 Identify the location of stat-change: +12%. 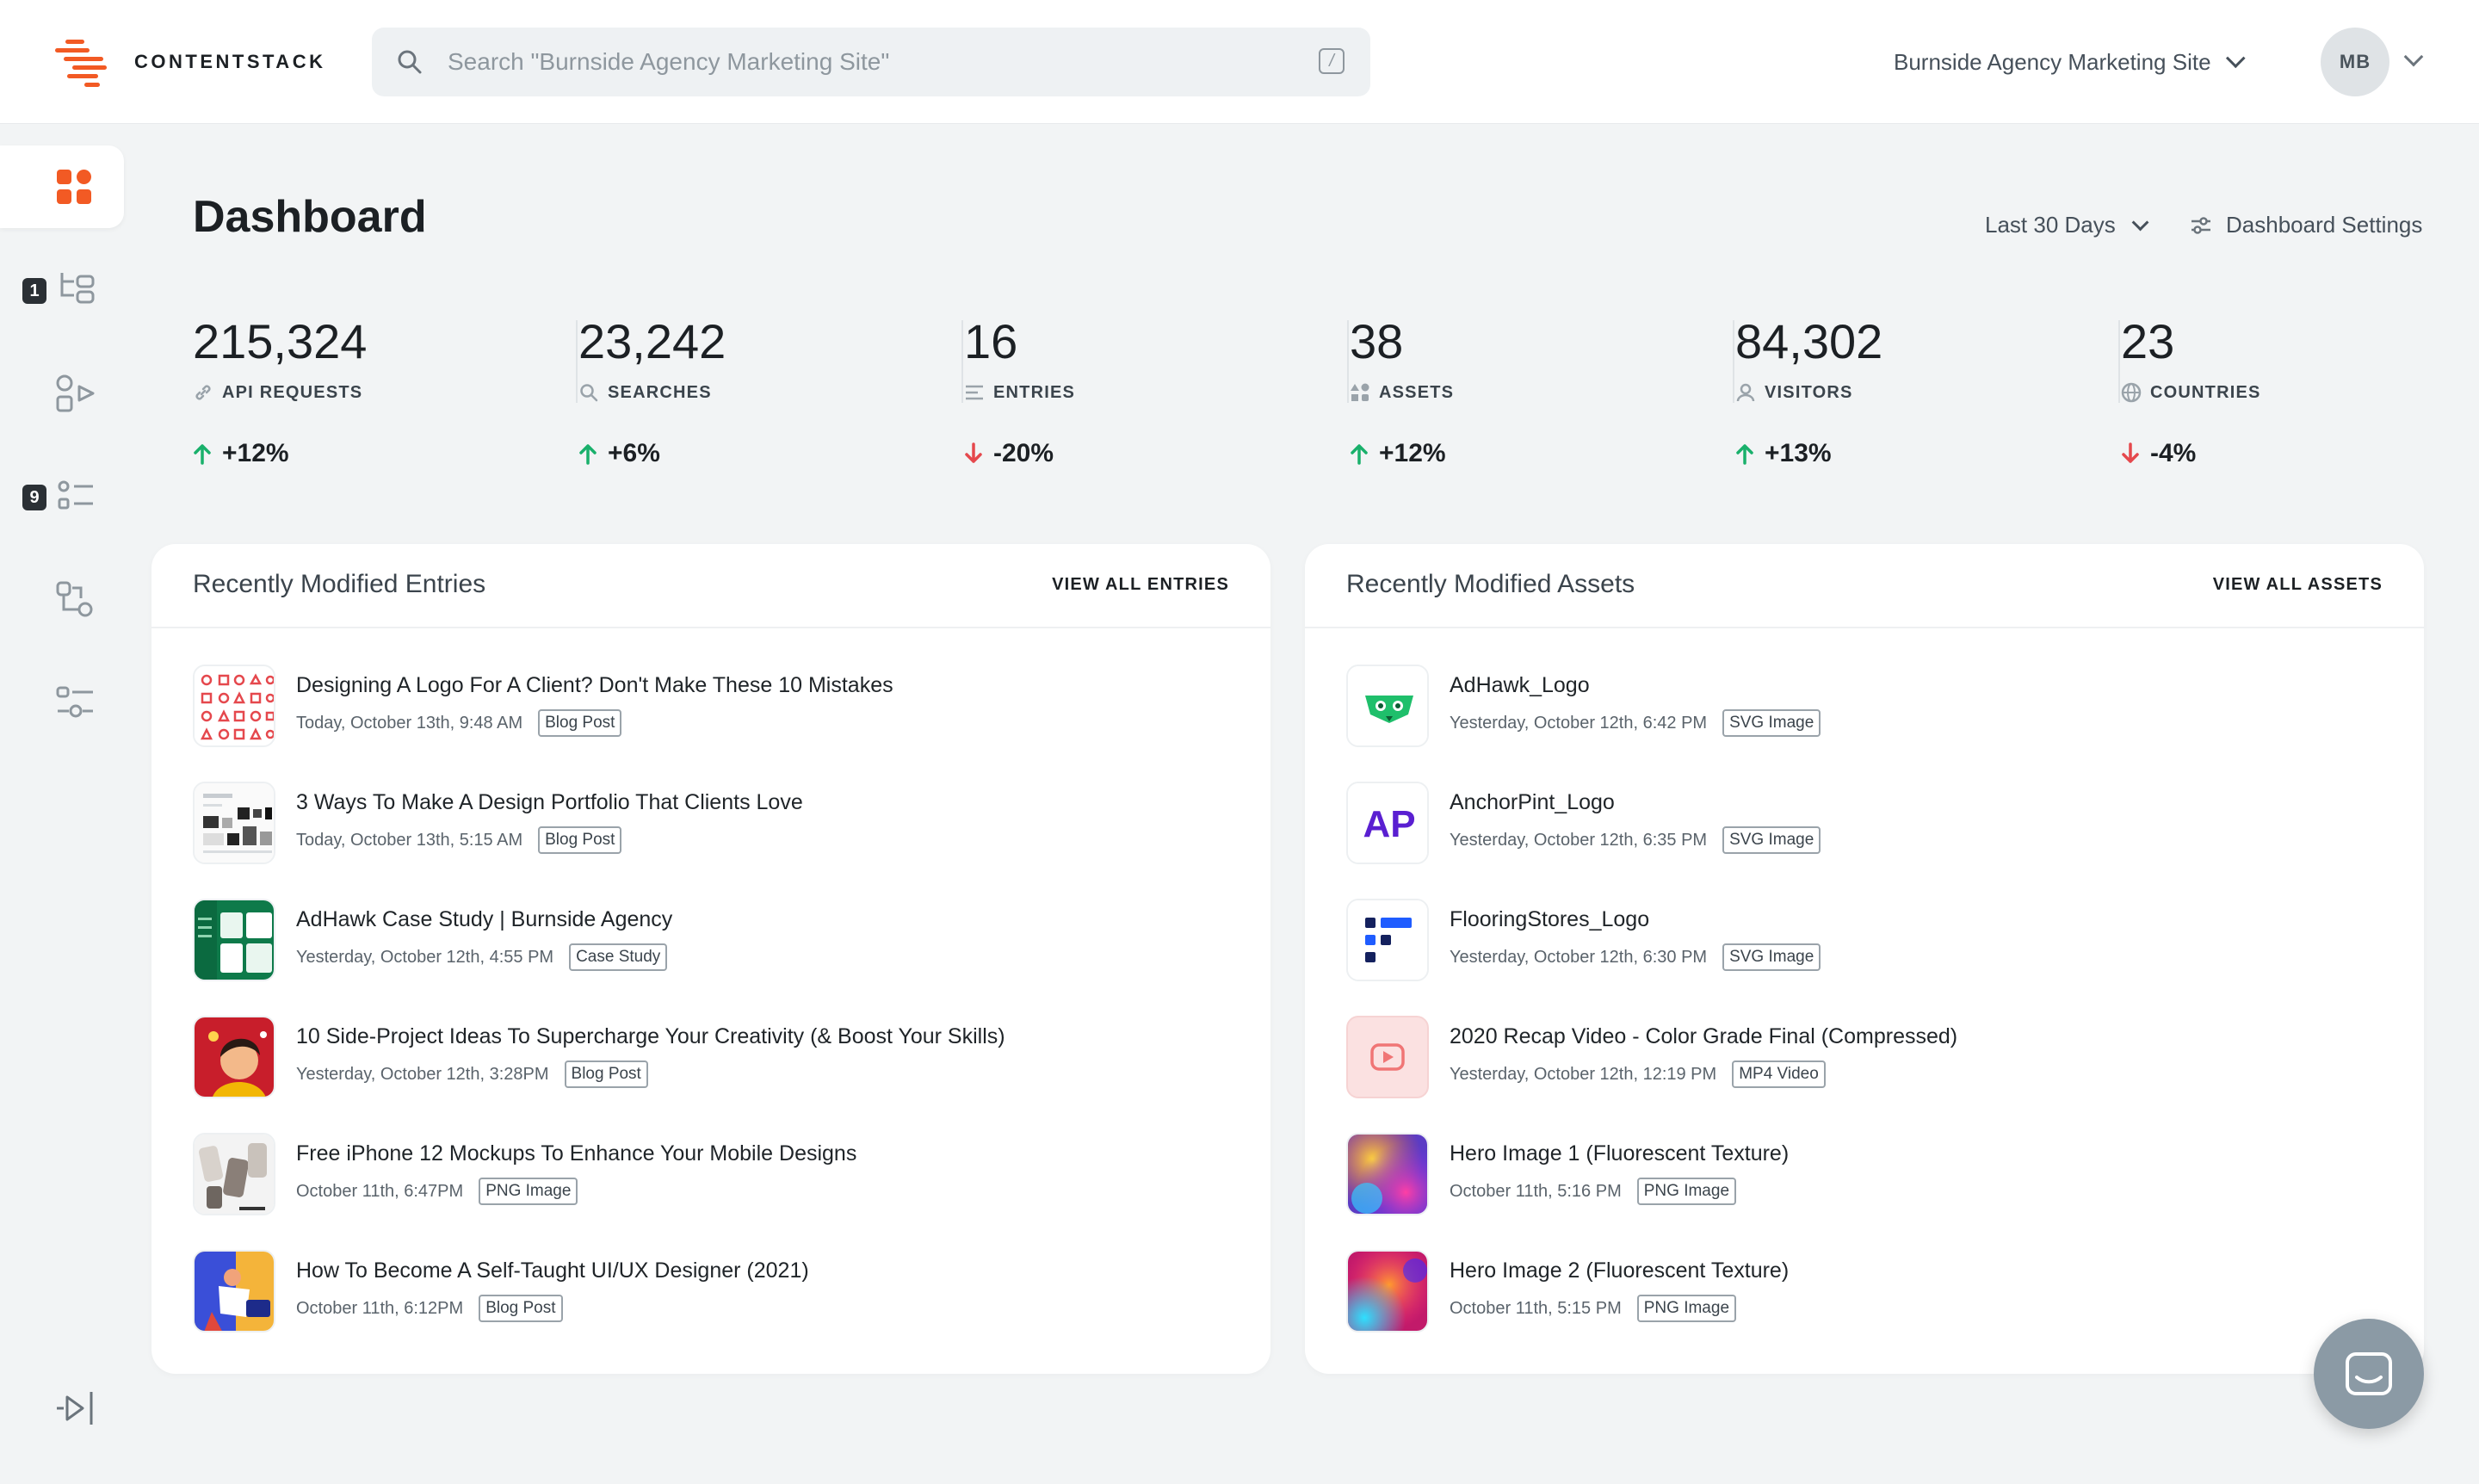
(1398, 453).